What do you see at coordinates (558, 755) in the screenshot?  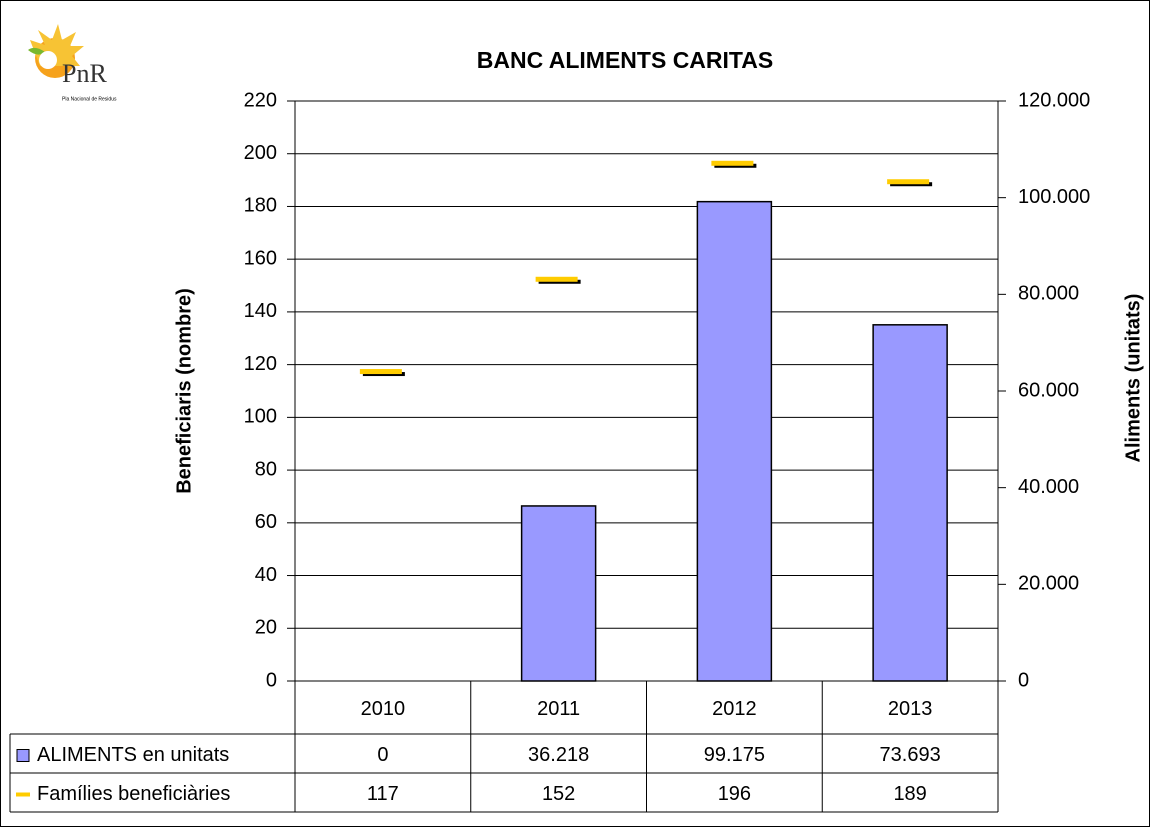 I see `table-value: 36.218` at bounding box center [558, 755].